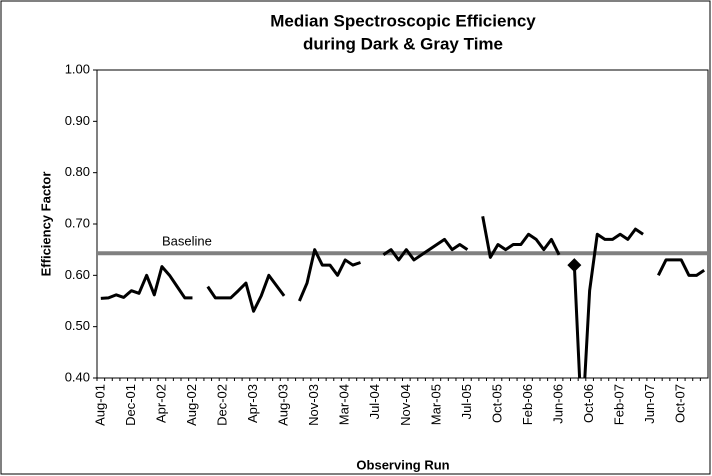 This screenshot has width=712, height=476. I want to click on x-tick-label: Nov-03, so click(313, 405).